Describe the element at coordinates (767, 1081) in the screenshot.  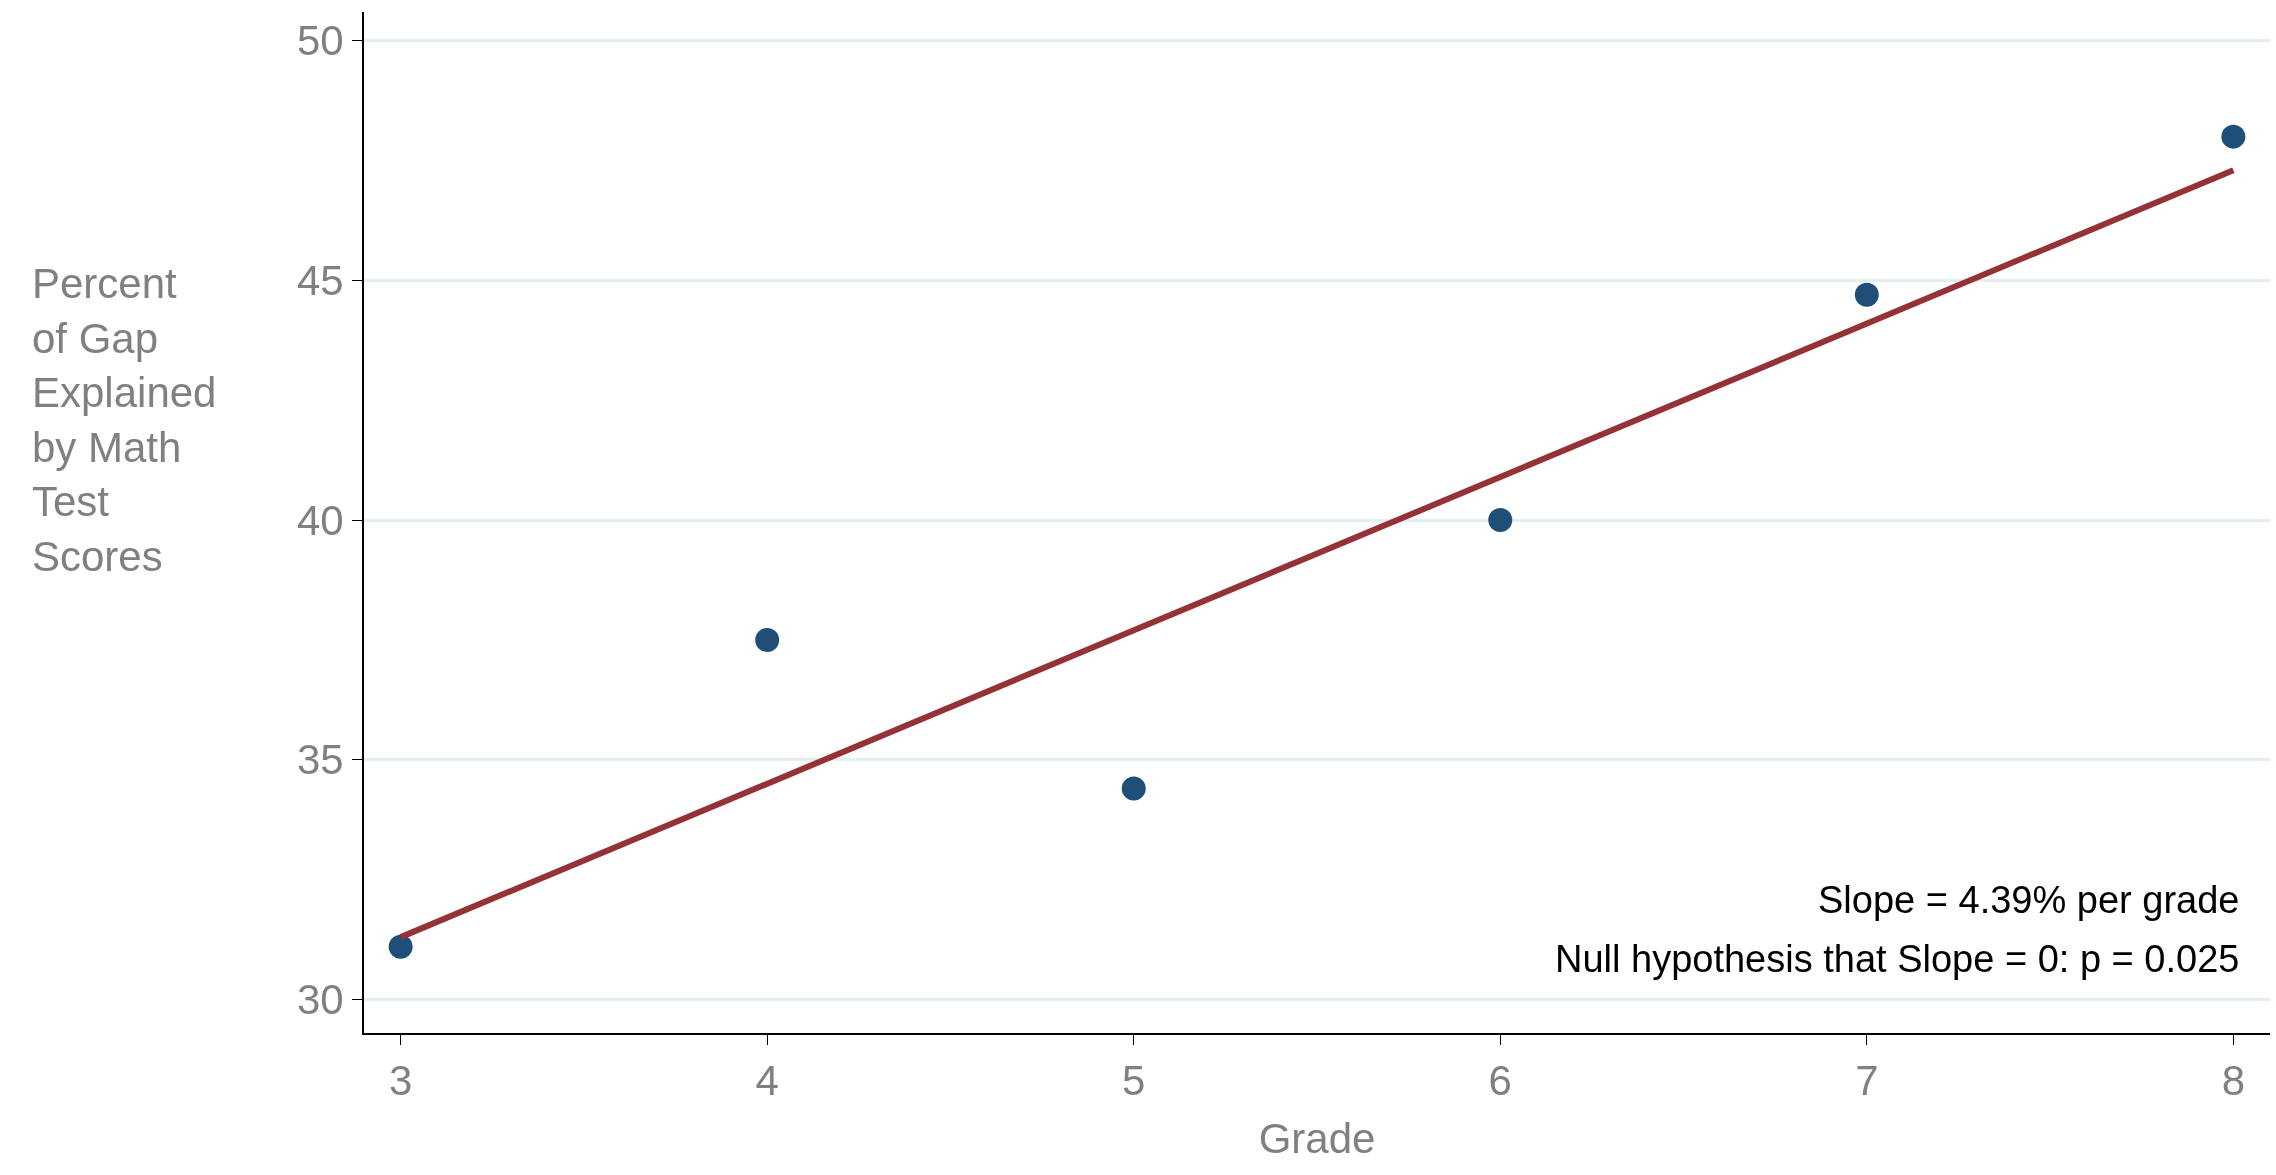
I see `x-tick-label: 4` at that location.